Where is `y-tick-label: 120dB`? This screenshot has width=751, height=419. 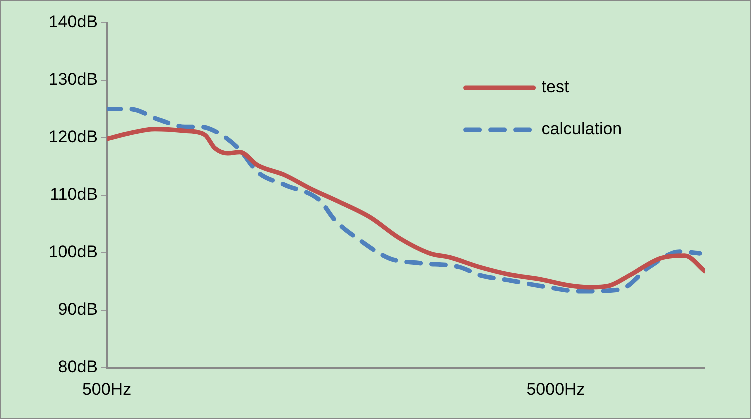 y-tick-label: 120dB is located at coordinates (73, 137).